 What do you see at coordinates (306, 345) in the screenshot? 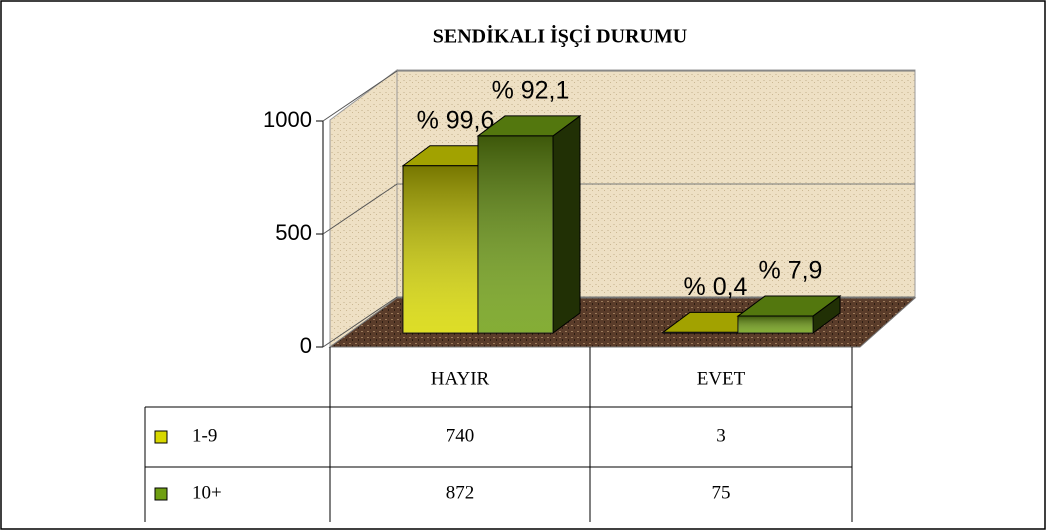
I see `y-tick-label: 0` at bounding box center [306, 345].